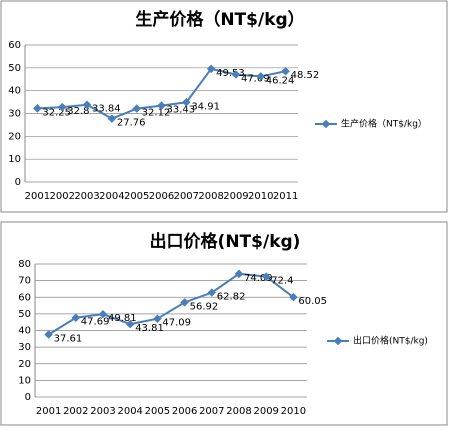  I want to click on y-tick-label: 80, so click(24, 264).